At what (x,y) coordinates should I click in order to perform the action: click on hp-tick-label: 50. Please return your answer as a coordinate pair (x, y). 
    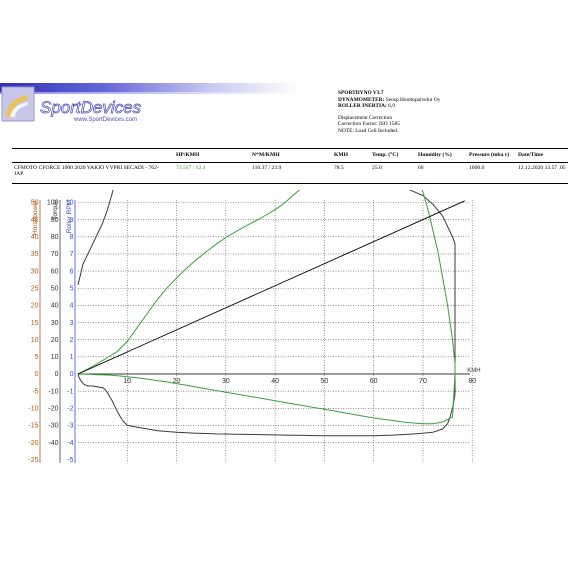
    Looking at the image, I should click on (35, 203).